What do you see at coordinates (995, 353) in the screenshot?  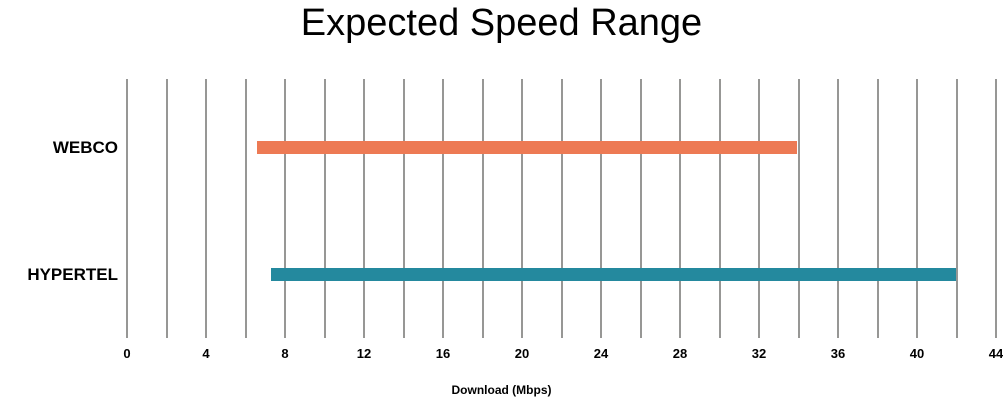 I see `x-tick-label: 44` at bounding box center [995, 353].